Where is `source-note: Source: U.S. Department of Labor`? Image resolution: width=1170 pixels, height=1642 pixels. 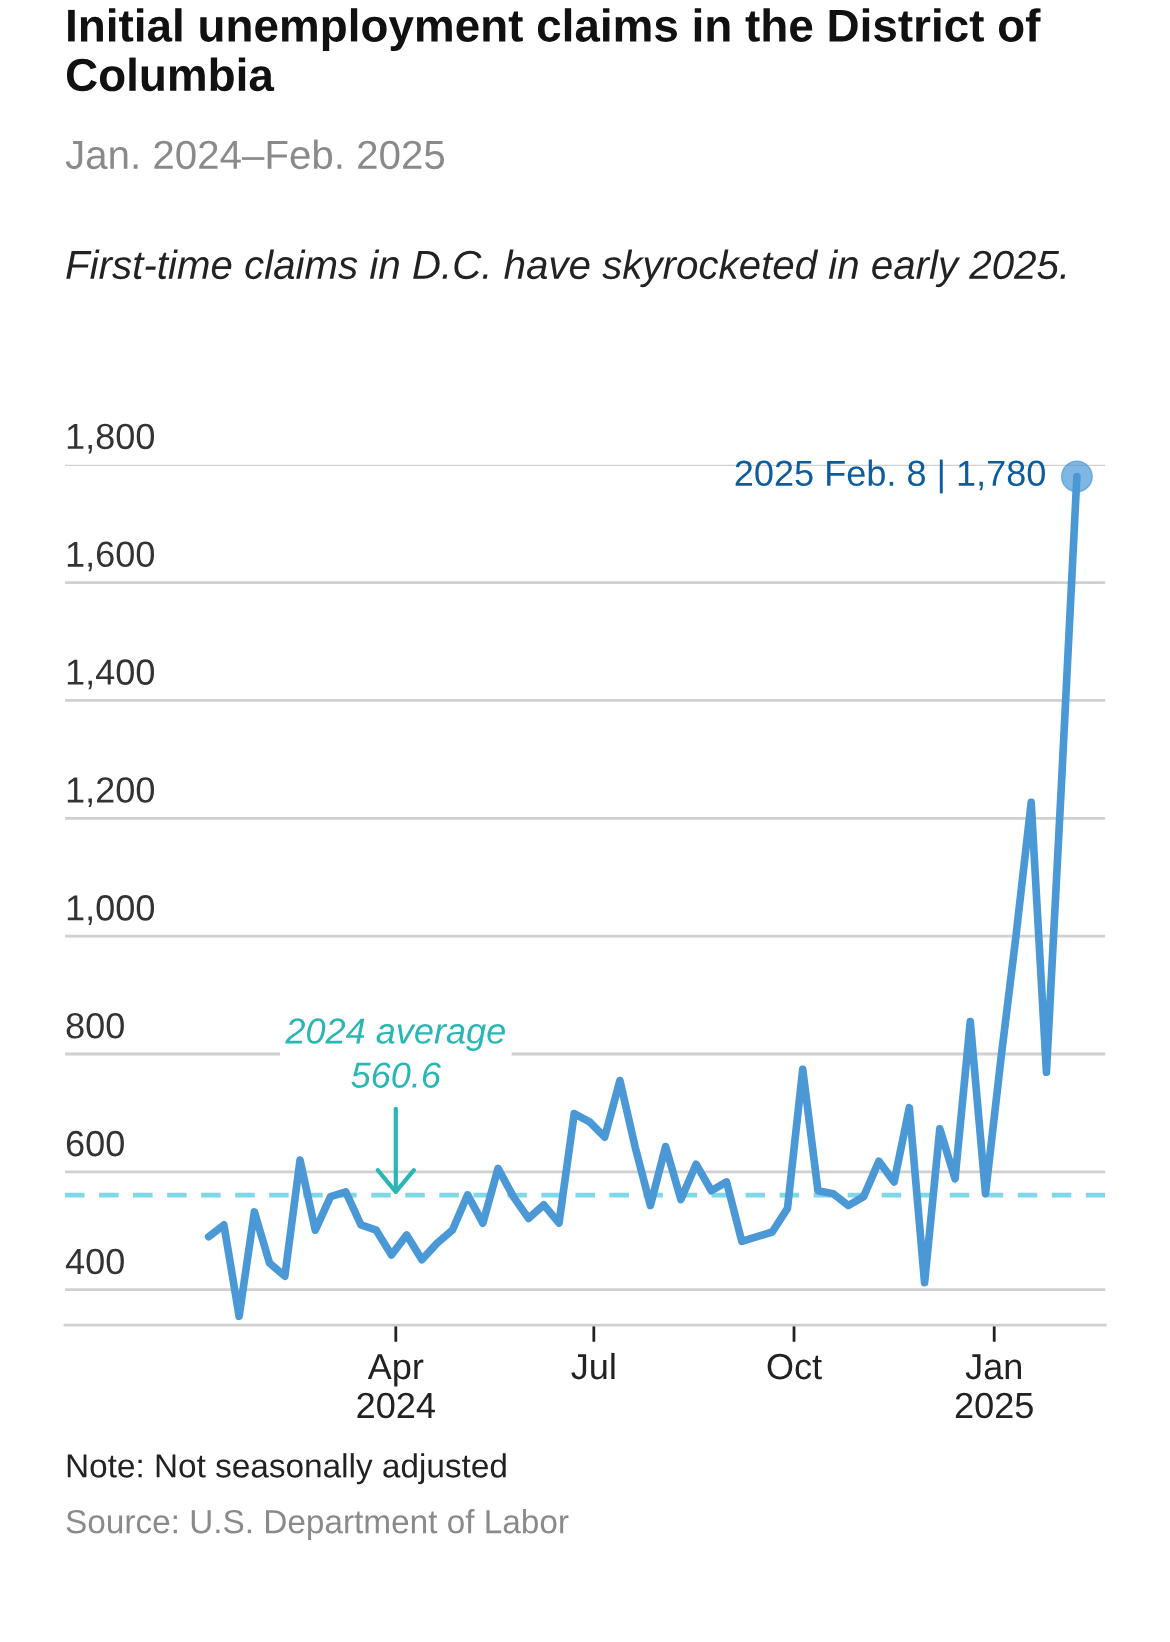 source-note: Source: U.S. Department of Labor is located at coordinates (317, 1525).